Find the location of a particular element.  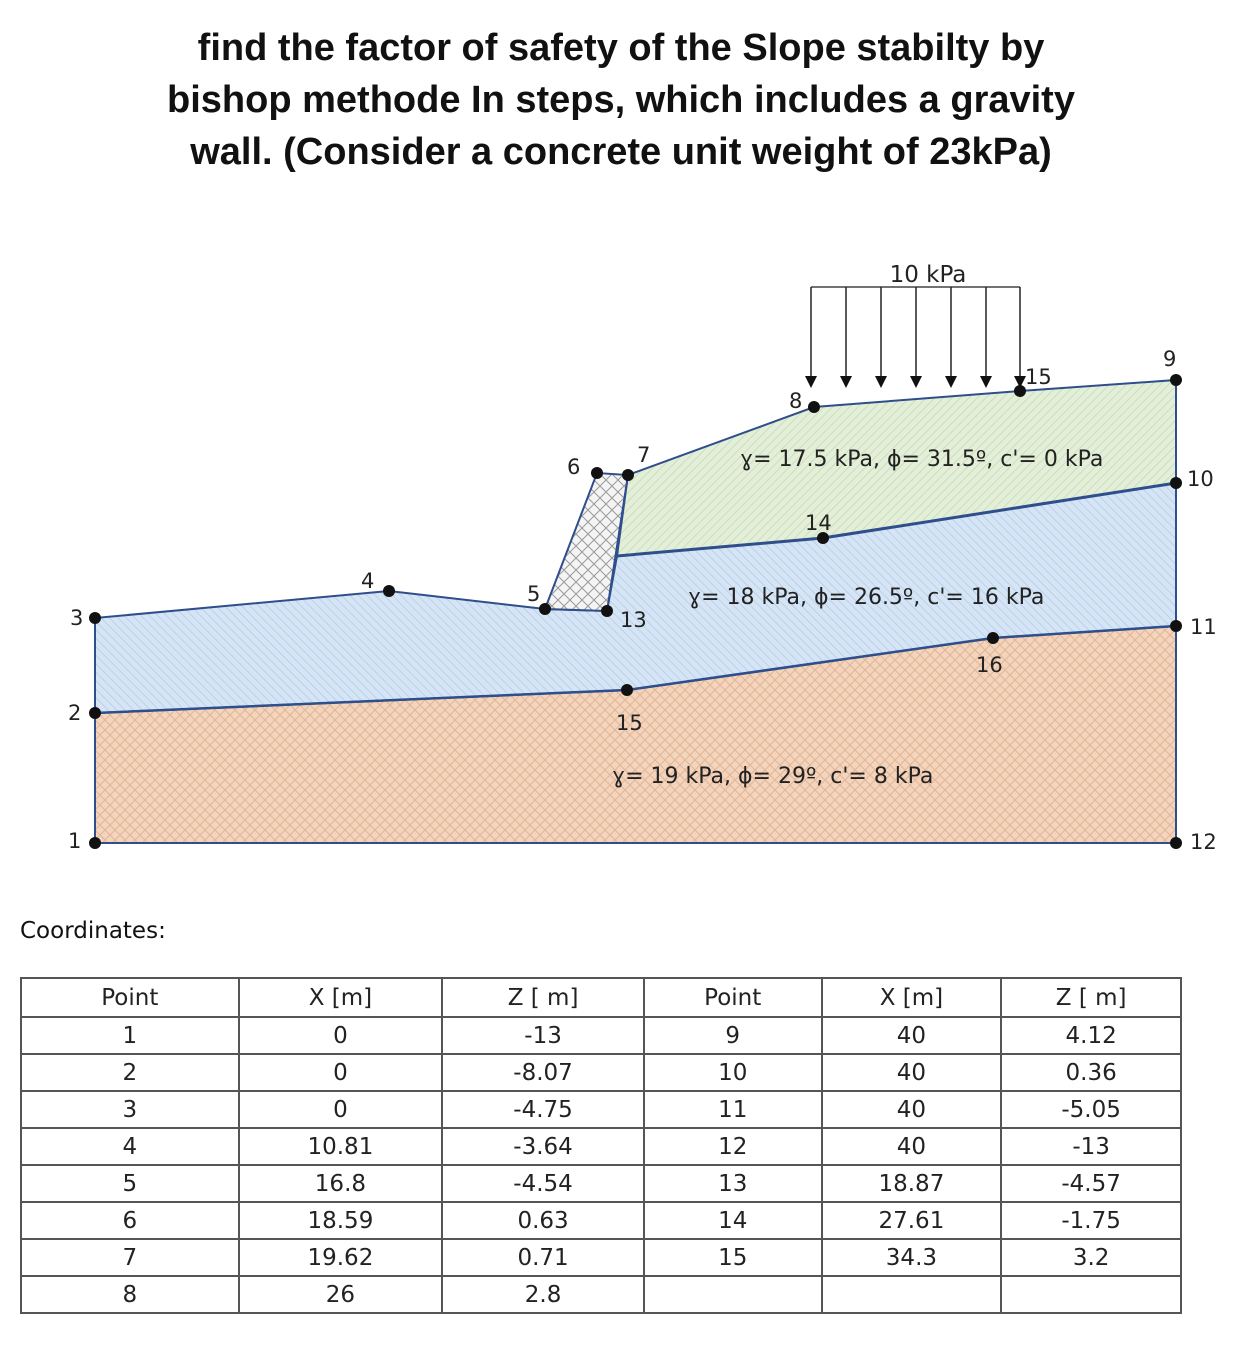

point-5-label: 5 is located at coordinates (533, 594).